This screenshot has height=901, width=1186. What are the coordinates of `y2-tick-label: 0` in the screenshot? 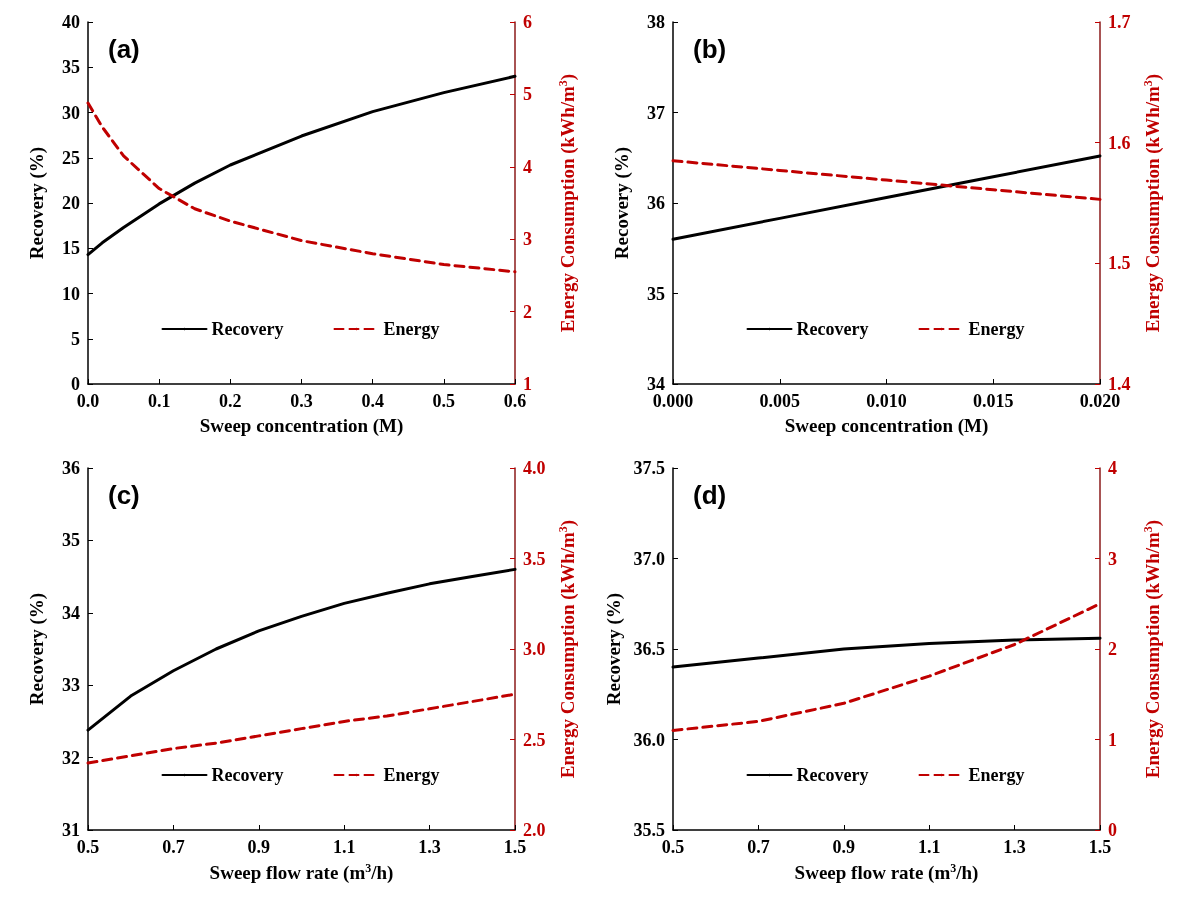 It's located at (1112, 830).